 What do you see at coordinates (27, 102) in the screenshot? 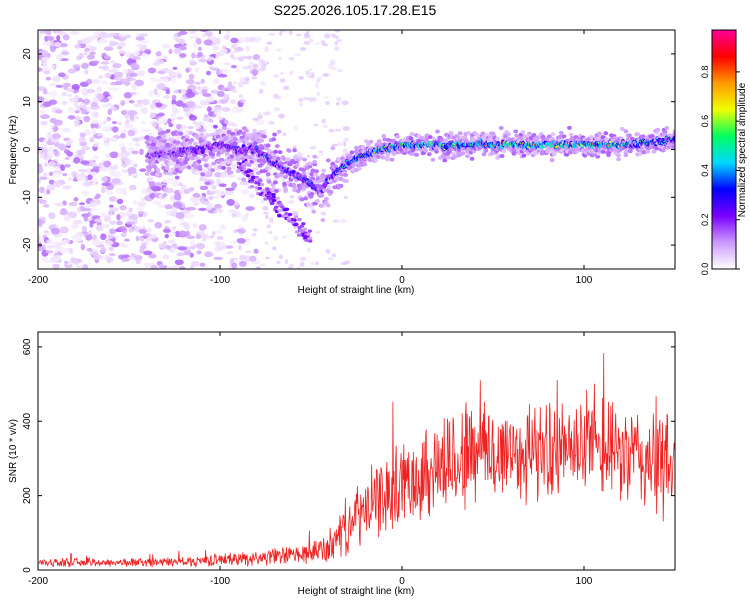
I see `y-tick-label: 10` at bounding box center [27, 102].